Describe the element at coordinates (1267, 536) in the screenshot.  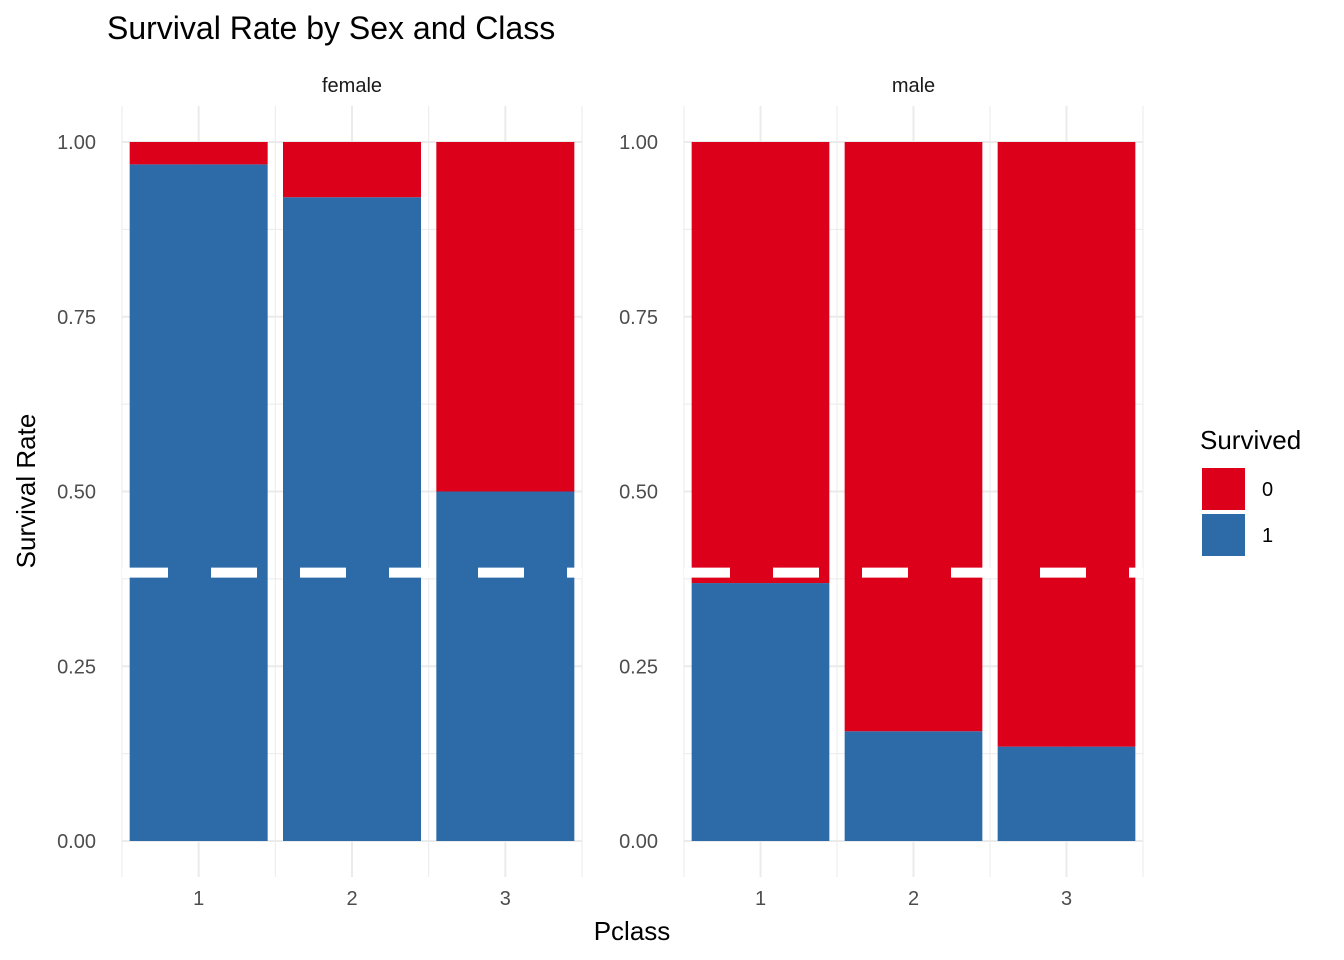
I see `legend-label-1: 1` at that location.